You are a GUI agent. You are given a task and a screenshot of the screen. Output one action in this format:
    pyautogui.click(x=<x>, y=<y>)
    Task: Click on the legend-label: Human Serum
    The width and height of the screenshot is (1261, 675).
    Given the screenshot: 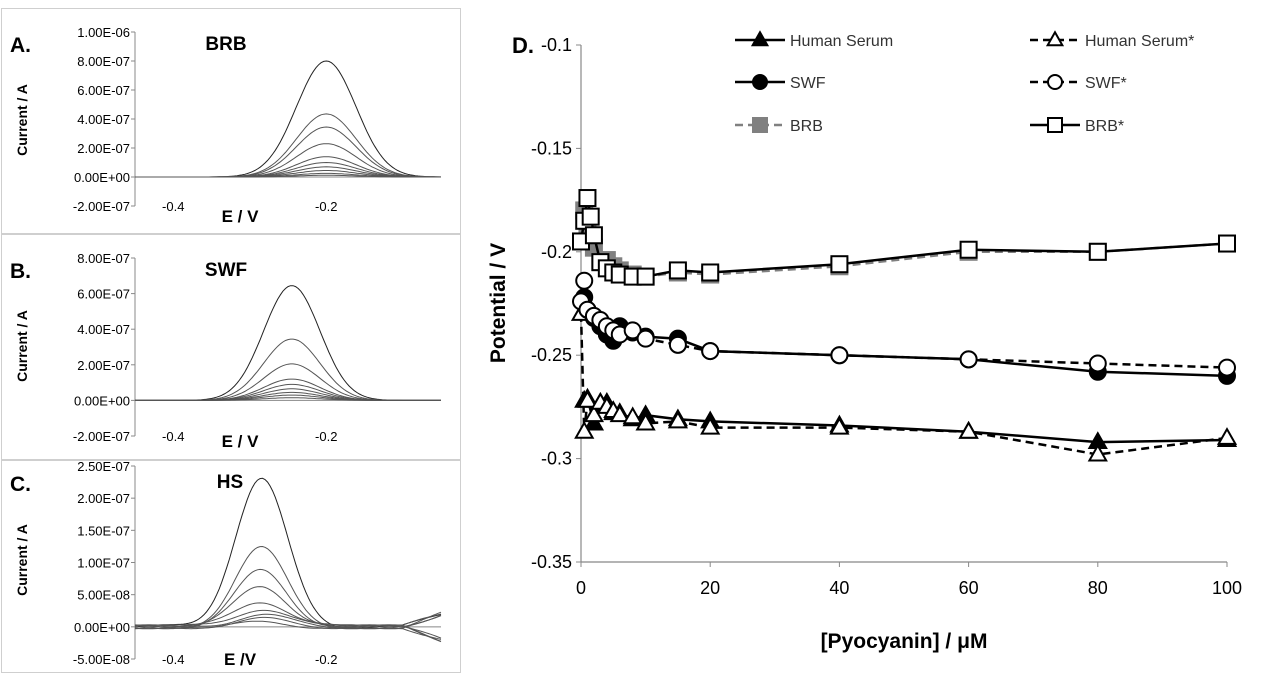 What is the action you would take?
    pyautogui.click(x=841, y=41)
    